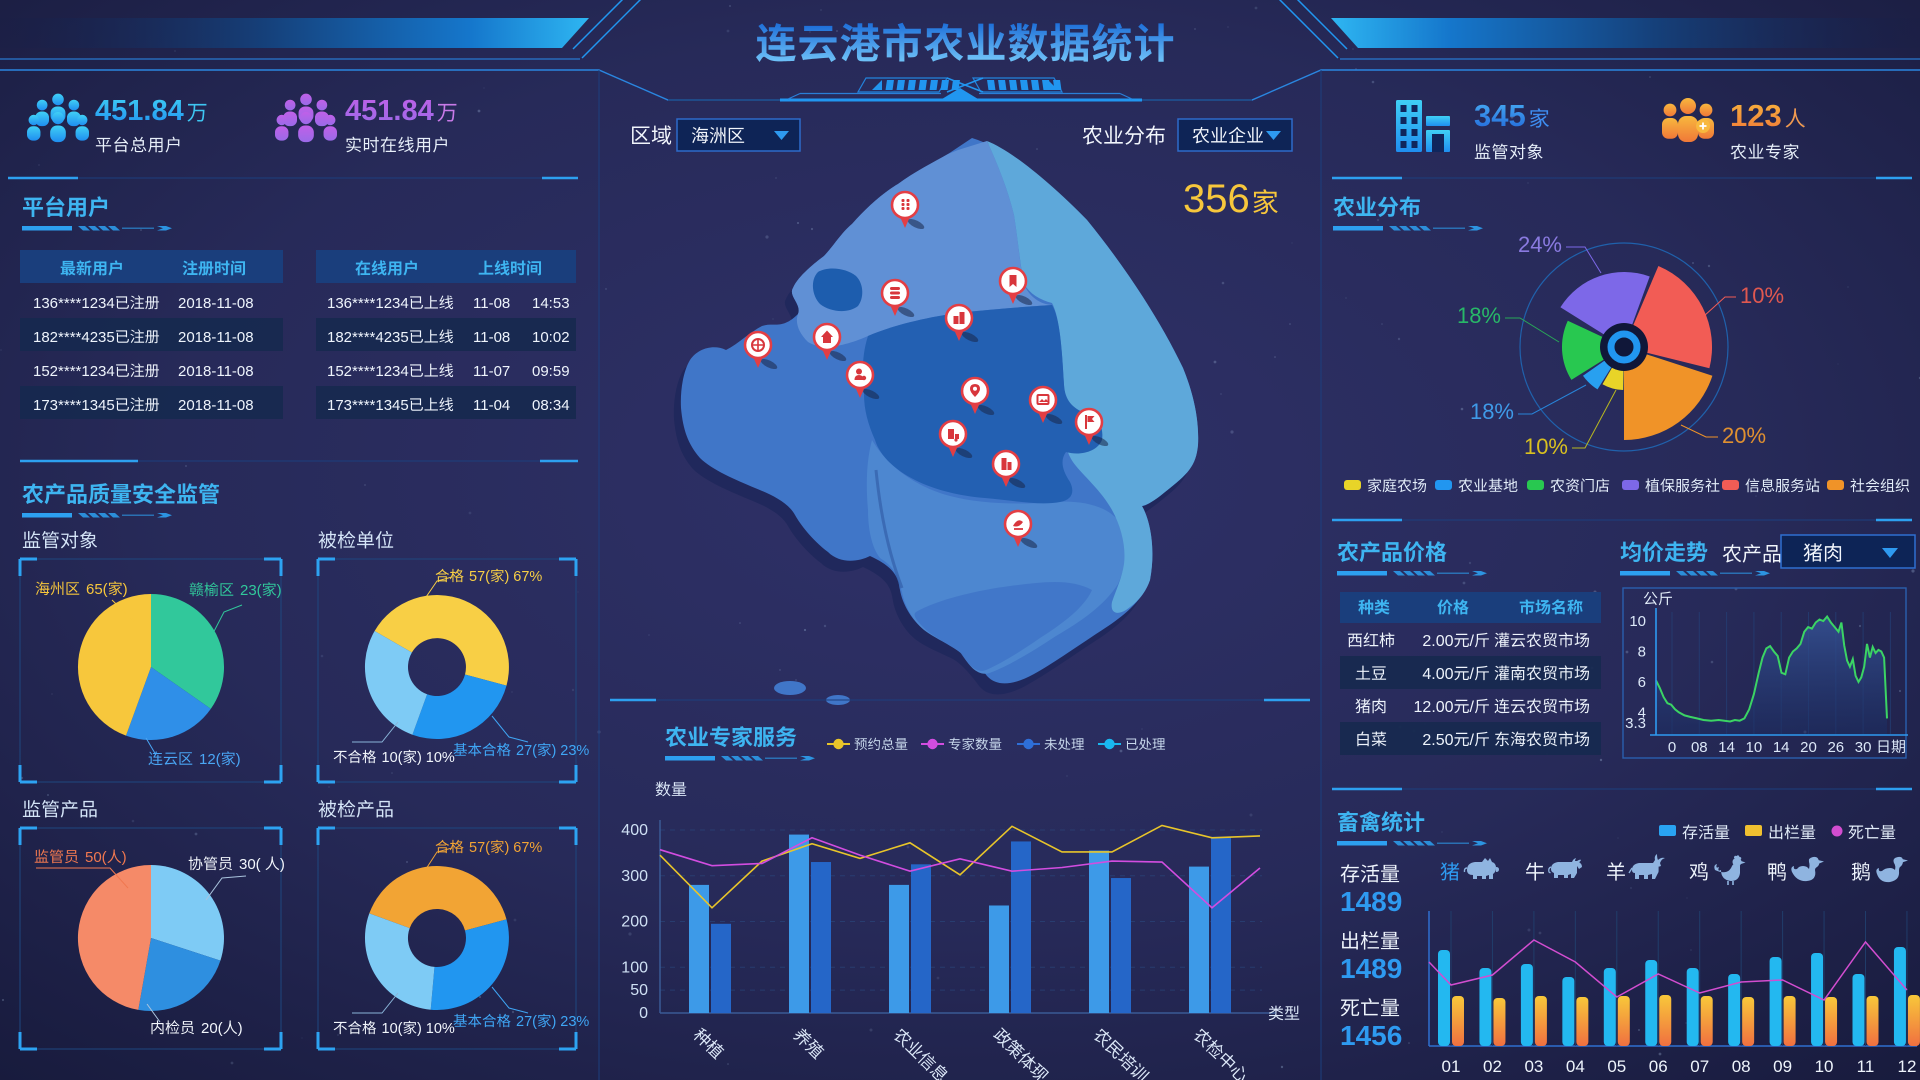 Image resolution: width=1920 pixels, height=1080 pixels. What do you see at coordinates (1437, 740) in the screenshot?
I see `svg-text: 2.50` at bounding box center [1437, 740].